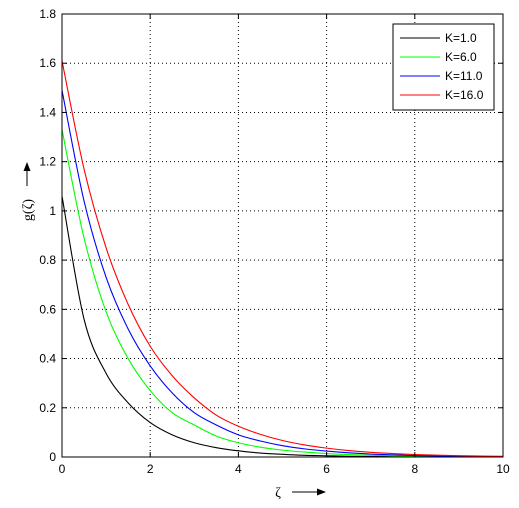 The width and height of the screenshot is (519, 508). What do you see at coordinates (28, 210) in the screenshot?
I see `y-axis-label: g(ζ)` at bounding box center [28, 210].